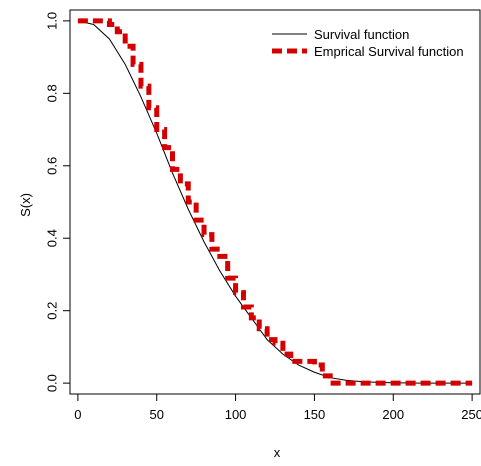 Image resolution: width=481 pixels, height=466 pixels. Describe the element at coordinates (389, 51) in the screenshot. I see `legend-label-empirical: Emprical Survival function` at that location.